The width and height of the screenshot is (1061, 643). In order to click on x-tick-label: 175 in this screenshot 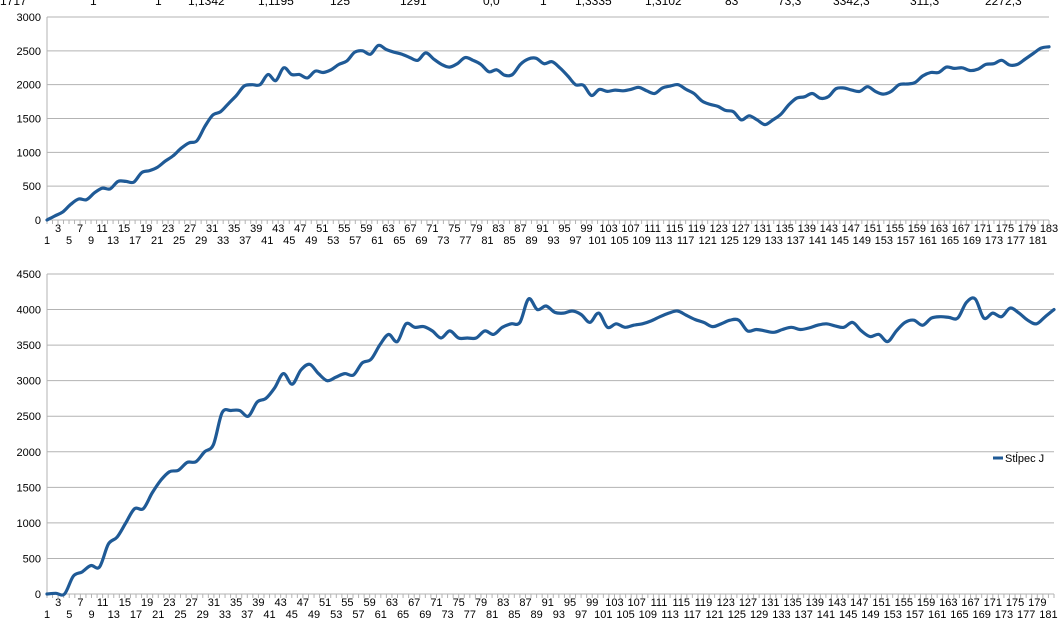, I will do `click(1005, 229)`.